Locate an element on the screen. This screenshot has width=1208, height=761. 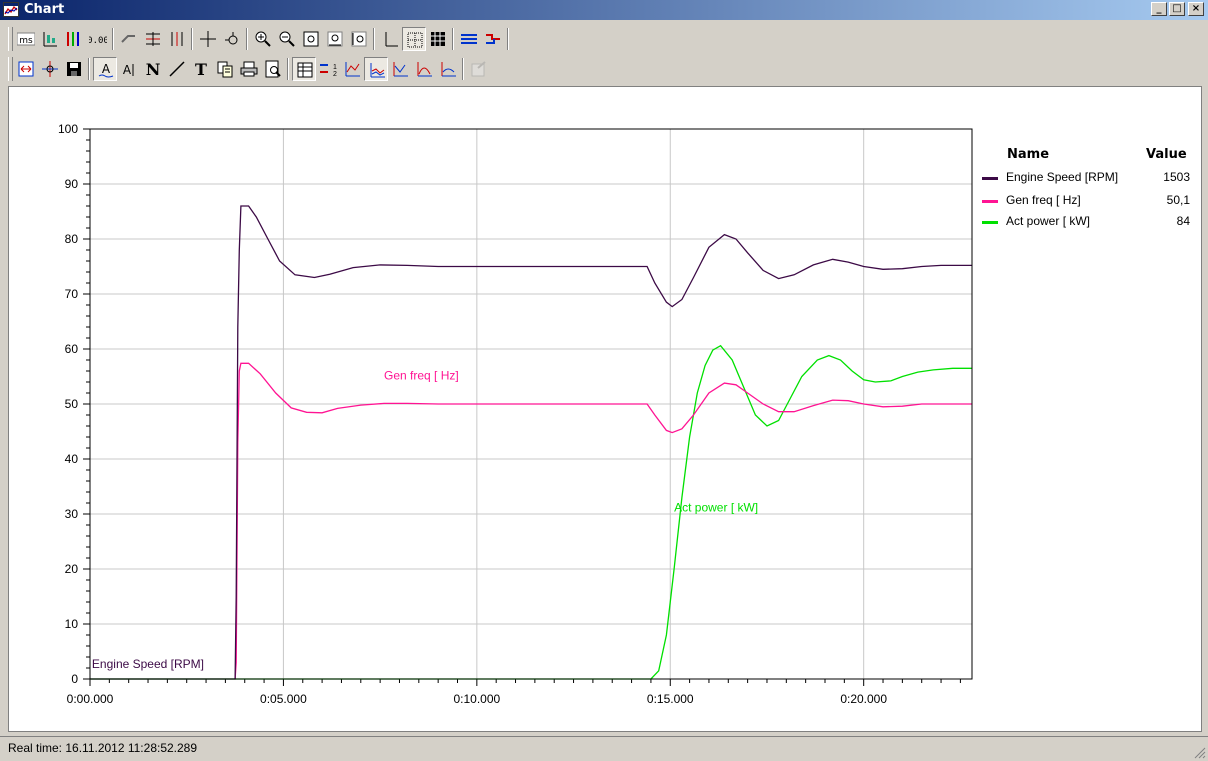
ms-units-button: ms is located at coordinates (26, 39).